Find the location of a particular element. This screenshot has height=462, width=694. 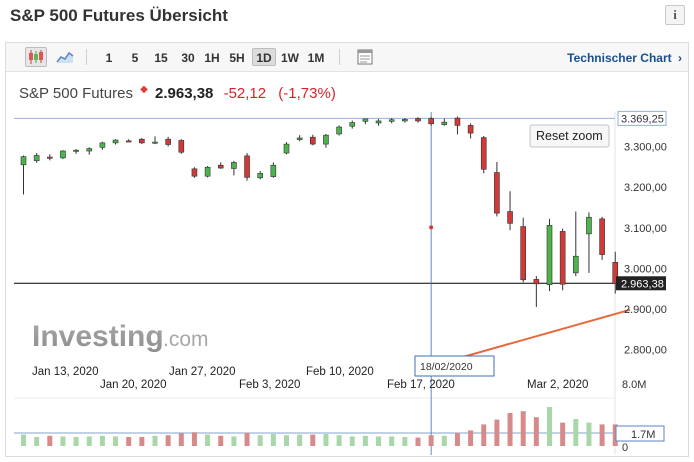

area-chart-icon is located at coordinates (65, 57).